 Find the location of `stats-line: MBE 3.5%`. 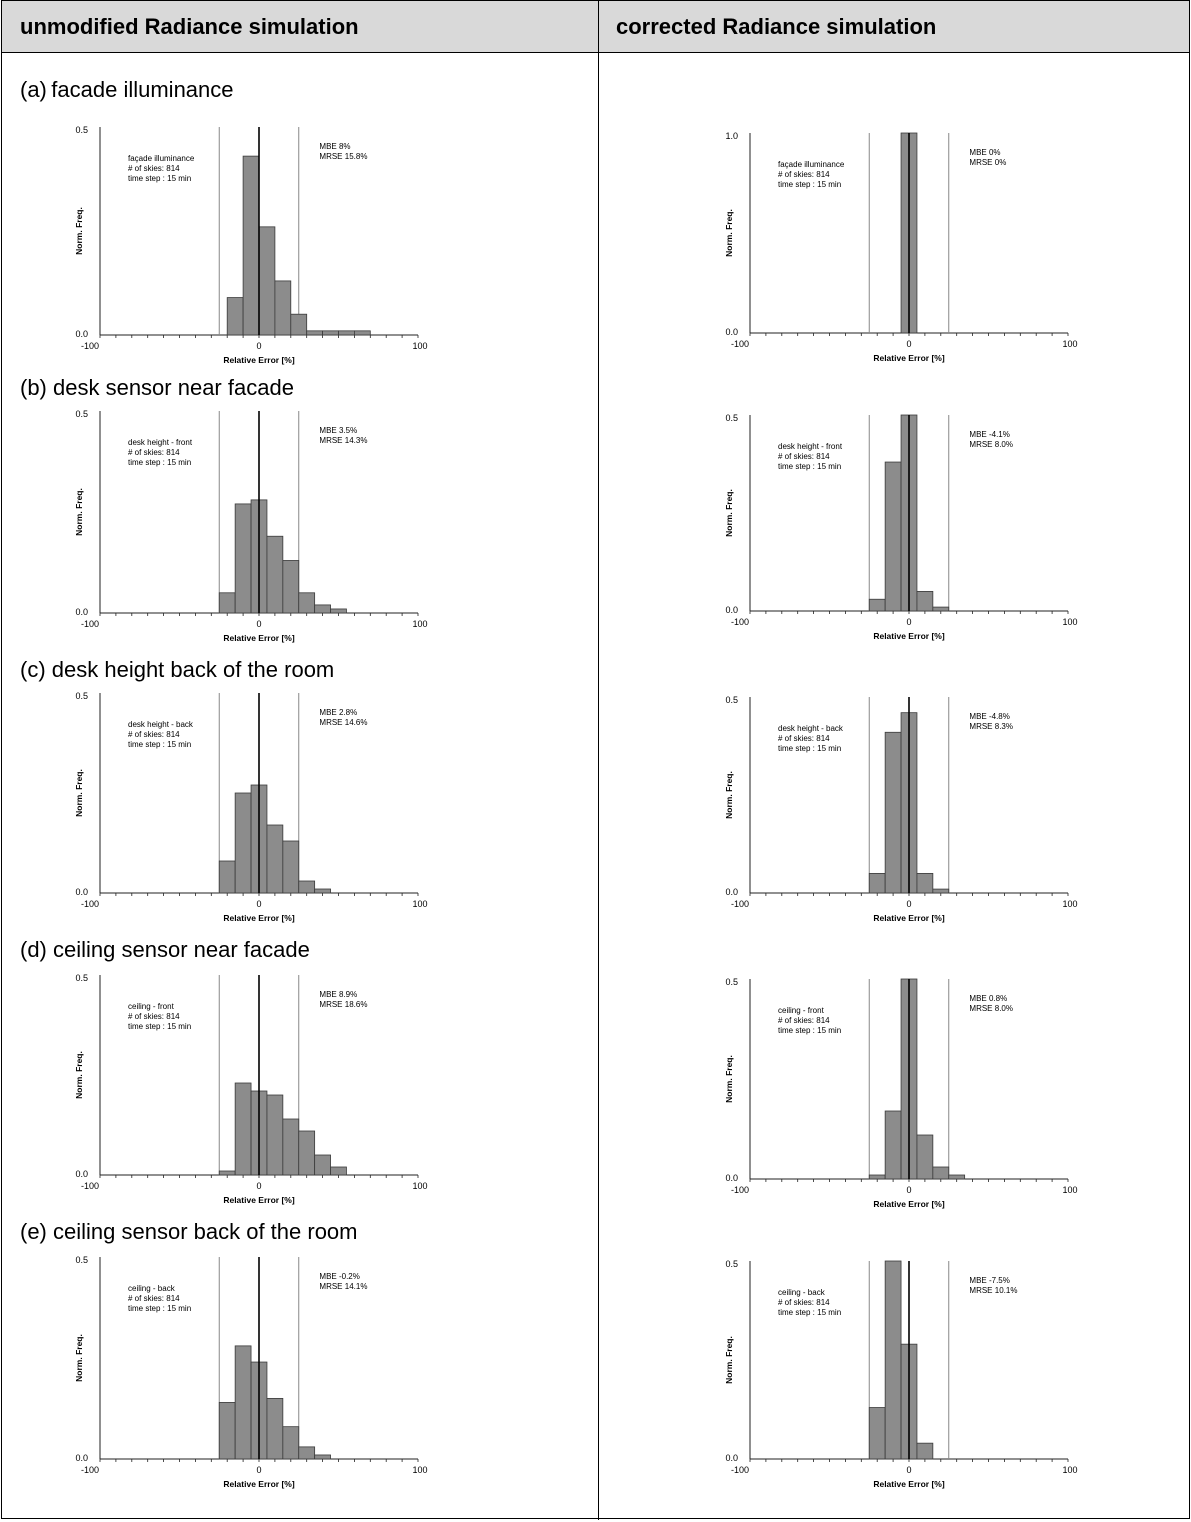

stats-line: MBE 3.5% is located at coordinates (338, 430).